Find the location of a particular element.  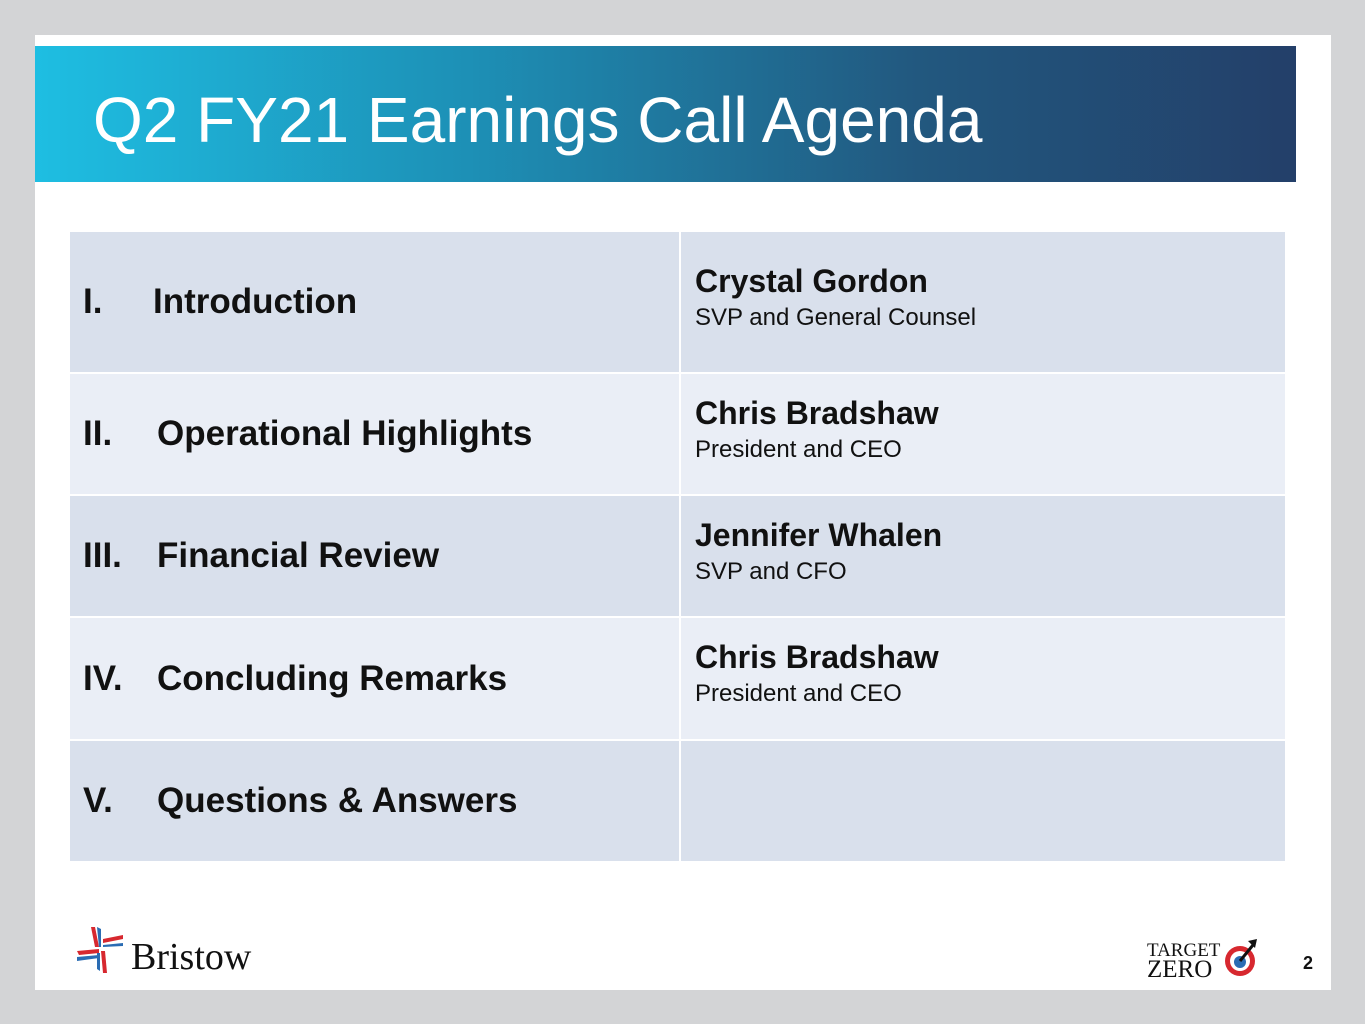

speaker-name: Crystal Gordon is located at coordinates (811, 280).